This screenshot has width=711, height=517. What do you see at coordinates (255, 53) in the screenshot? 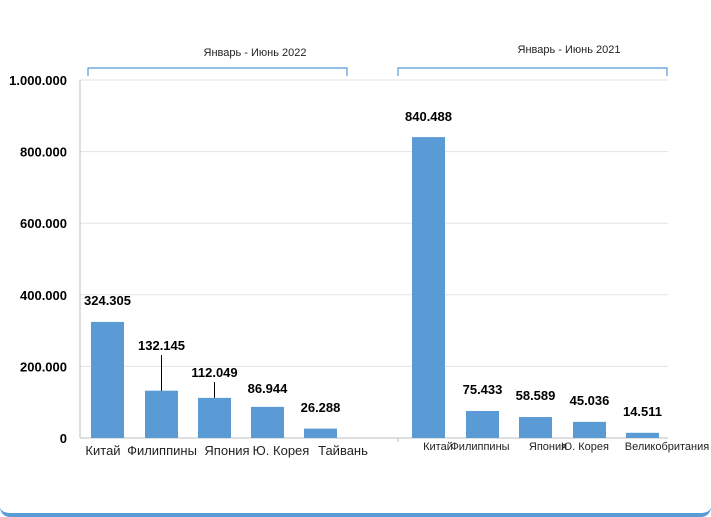
I see `group-title: Январь - Июнь 2022` at bounding box center [255, 53].